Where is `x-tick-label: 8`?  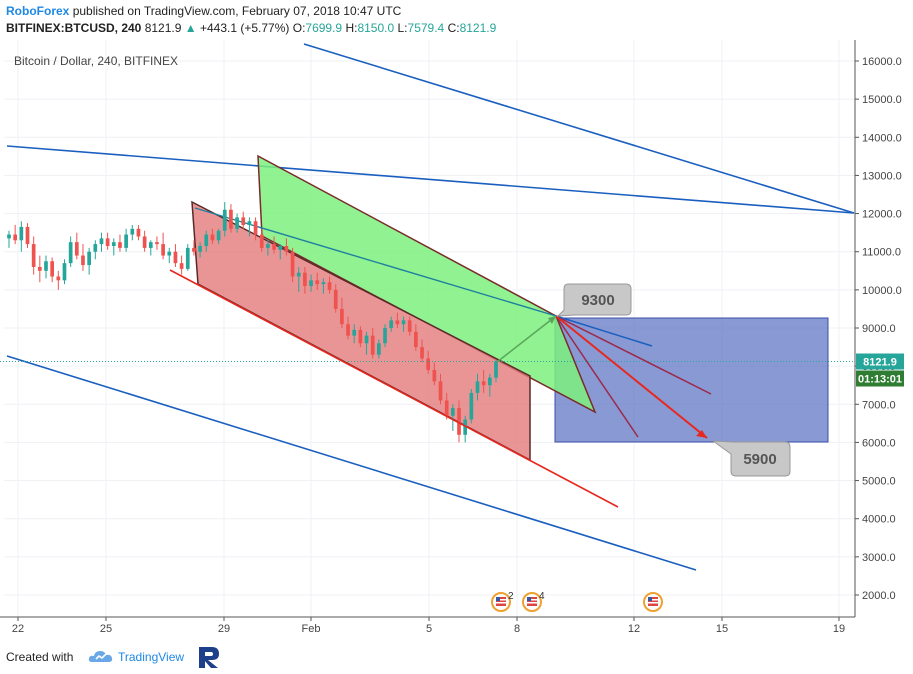 x-tick-label: 8 is located at coordinates (517, 629).